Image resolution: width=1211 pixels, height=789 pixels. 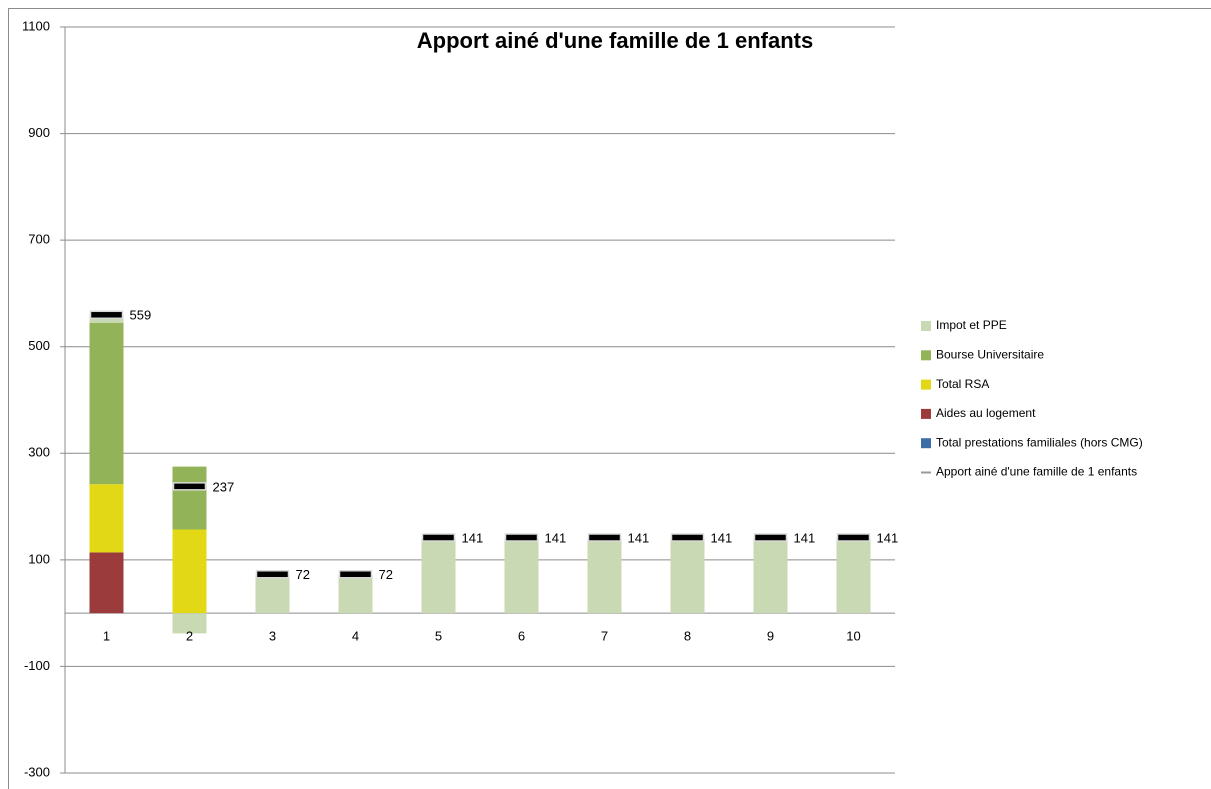 What do you see at coordinates (853, 635) in the screenshot?
I see `x-tick-label: 10` at bounding box center [853, 635].